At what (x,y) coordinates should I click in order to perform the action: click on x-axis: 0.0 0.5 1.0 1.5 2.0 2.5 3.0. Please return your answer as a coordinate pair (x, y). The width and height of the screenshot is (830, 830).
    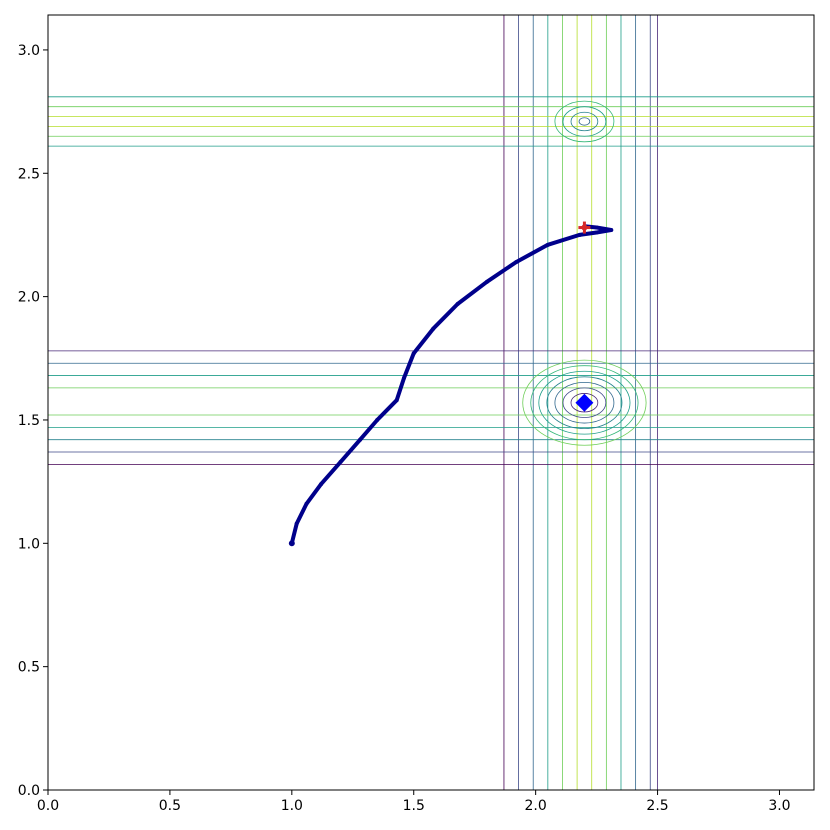
    Looking at the image, I should click on (414, 802).